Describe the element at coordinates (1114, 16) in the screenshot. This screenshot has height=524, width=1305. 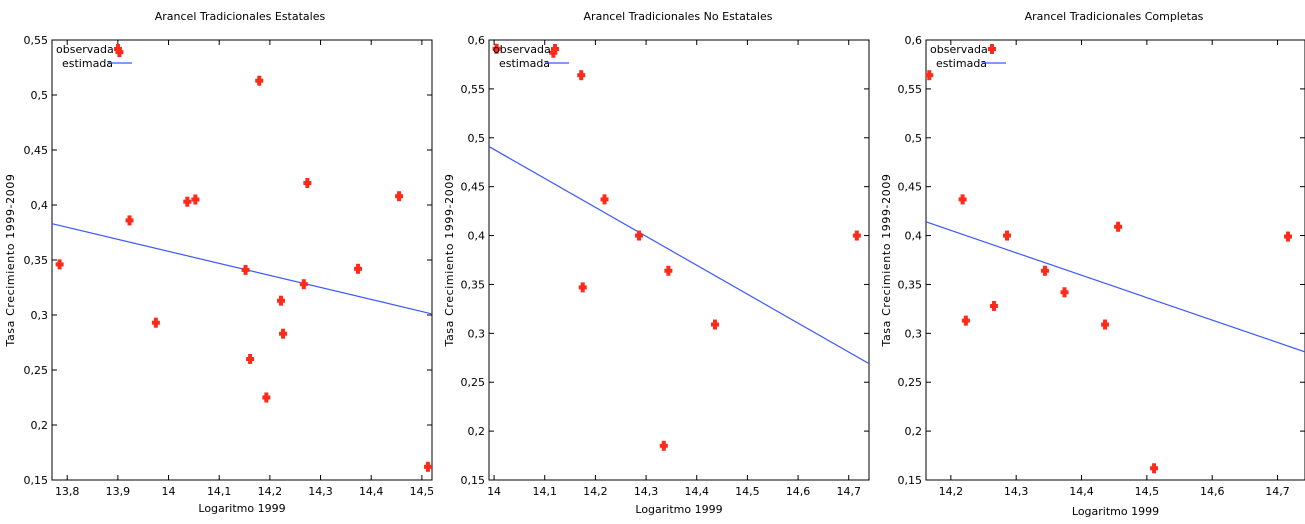
I see `chart-title: Arancel Tradicionales Completas` at that location.